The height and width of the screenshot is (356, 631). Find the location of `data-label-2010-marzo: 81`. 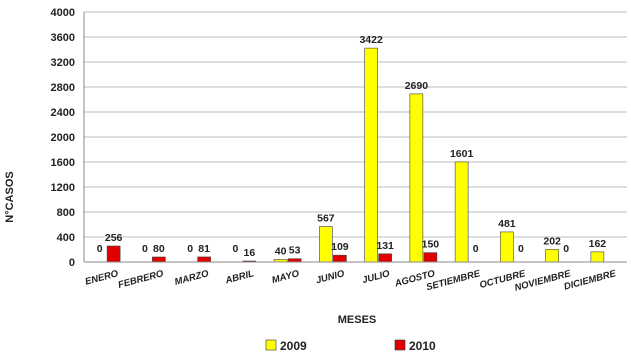

data-label-2010-marzo: 81 is located at coordinates (204, 249).